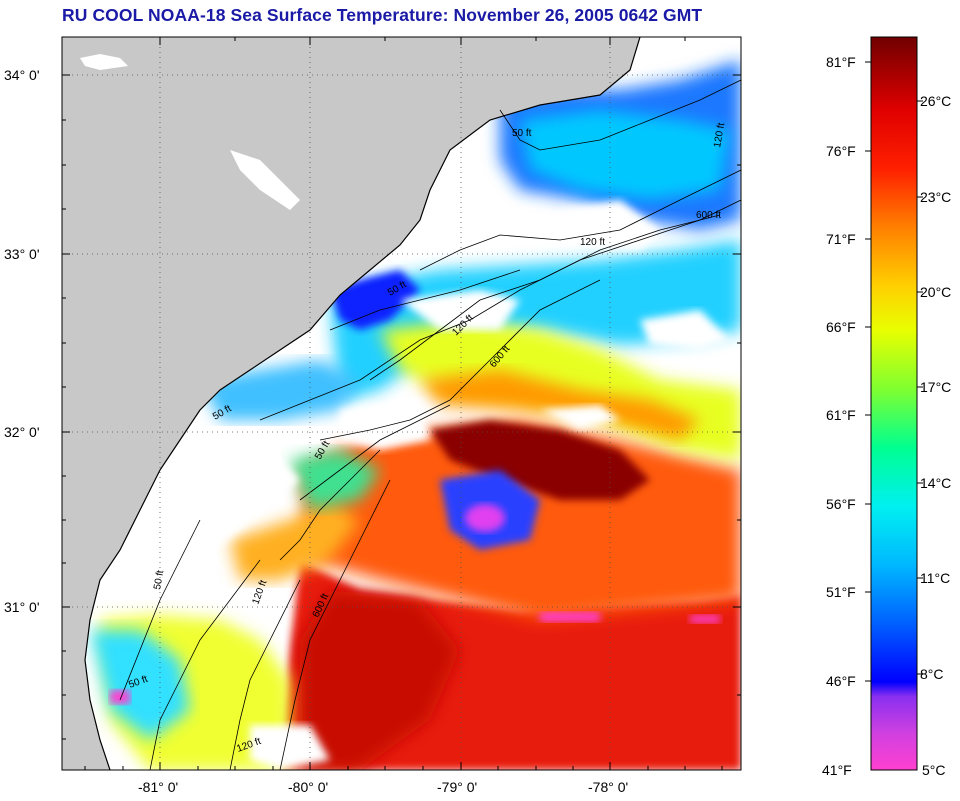 The width and height of the screenshot is (960, 801). What do you see at coordinates (22, 607) in the screenshot?
I see `lat-label: 31° 0'` at bounding box center [22, 607].